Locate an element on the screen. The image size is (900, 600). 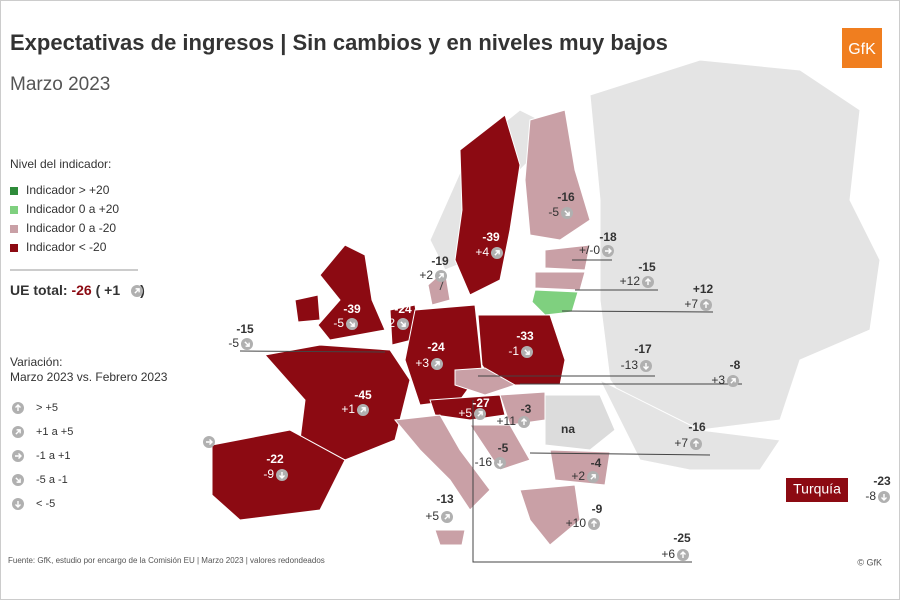
country-change: +5 is located at coordinates (432, 516).